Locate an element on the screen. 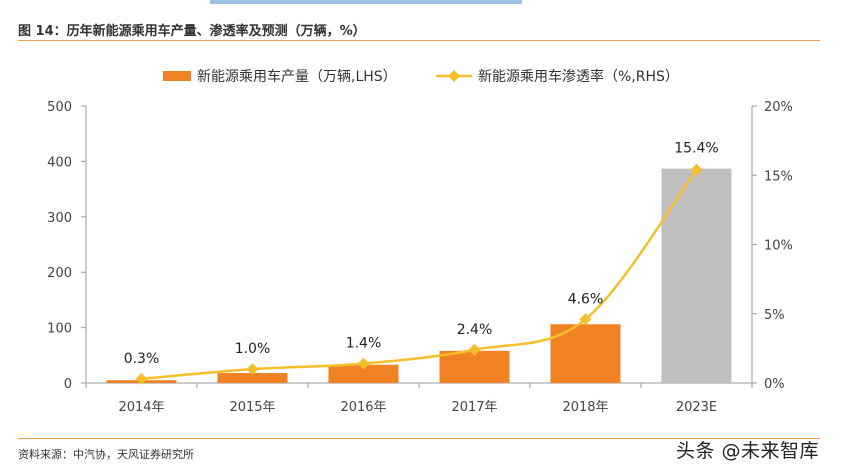 Image resolution: width=842 pixels, height=470 pixels. legend-bar-label: 新能源乘用车产量（万辆,LHS） is located at coordinates (297, 76).